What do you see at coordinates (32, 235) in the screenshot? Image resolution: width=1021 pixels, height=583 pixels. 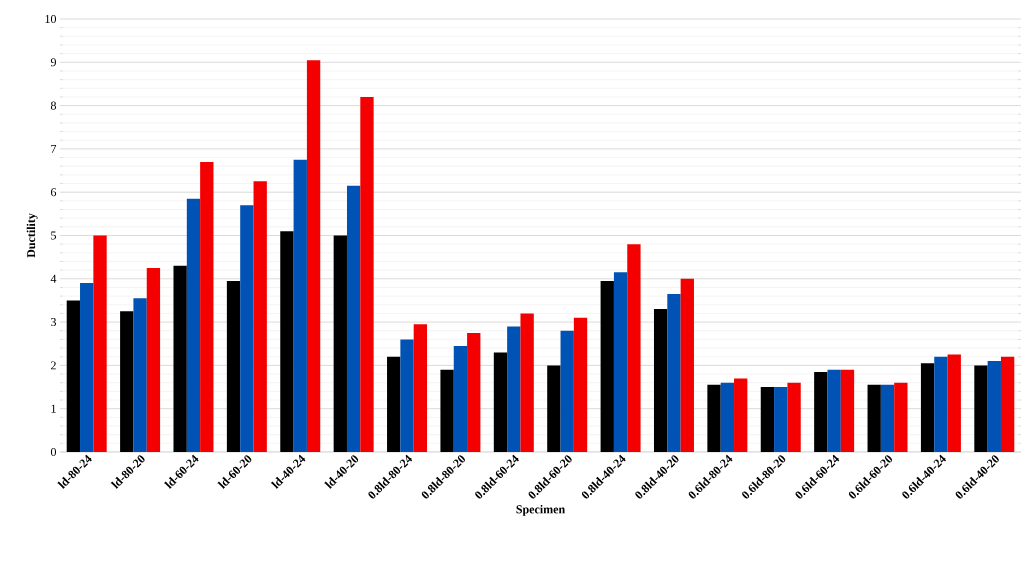 I see `y-axis-title: Ductility` at bounding box center [32, 235].